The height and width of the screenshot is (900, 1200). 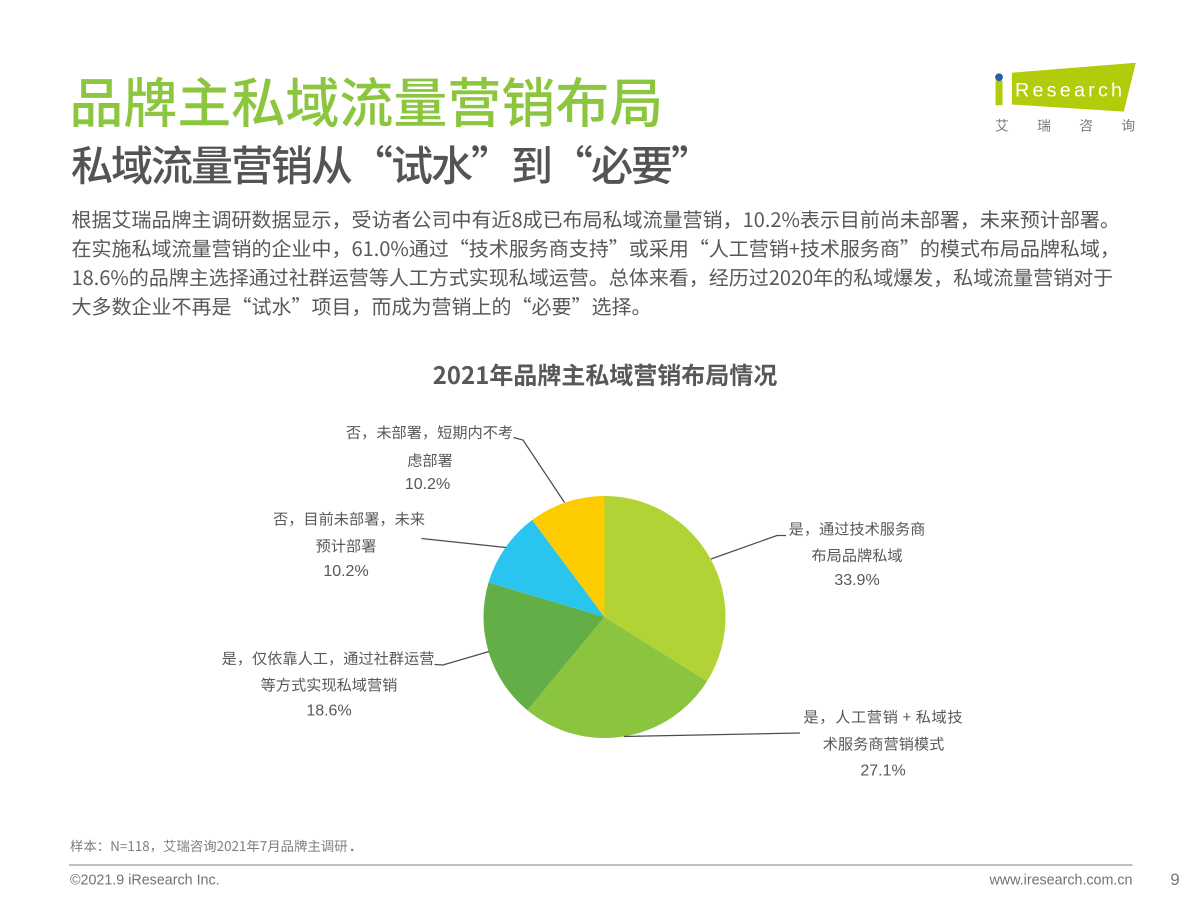 I want to click on svg-text: Research, so click(x=1070, y=90).